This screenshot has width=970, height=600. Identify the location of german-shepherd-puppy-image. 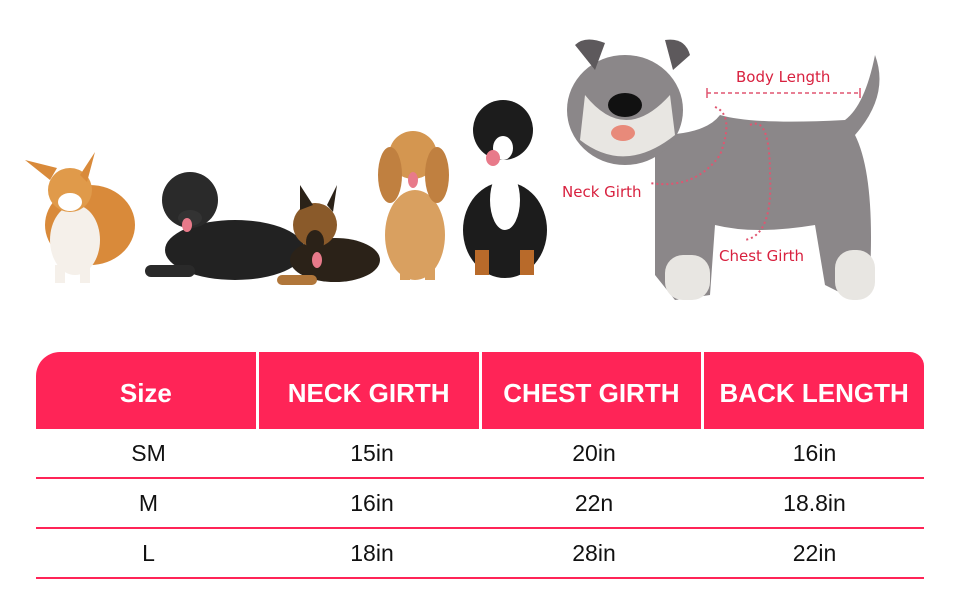
(328, 235).